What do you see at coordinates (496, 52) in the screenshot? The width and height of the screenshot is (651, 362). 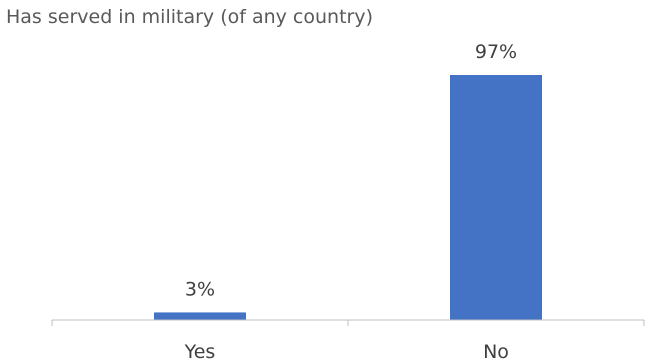 I see `data-label-no: 97%` at bounding box center [496, 52].